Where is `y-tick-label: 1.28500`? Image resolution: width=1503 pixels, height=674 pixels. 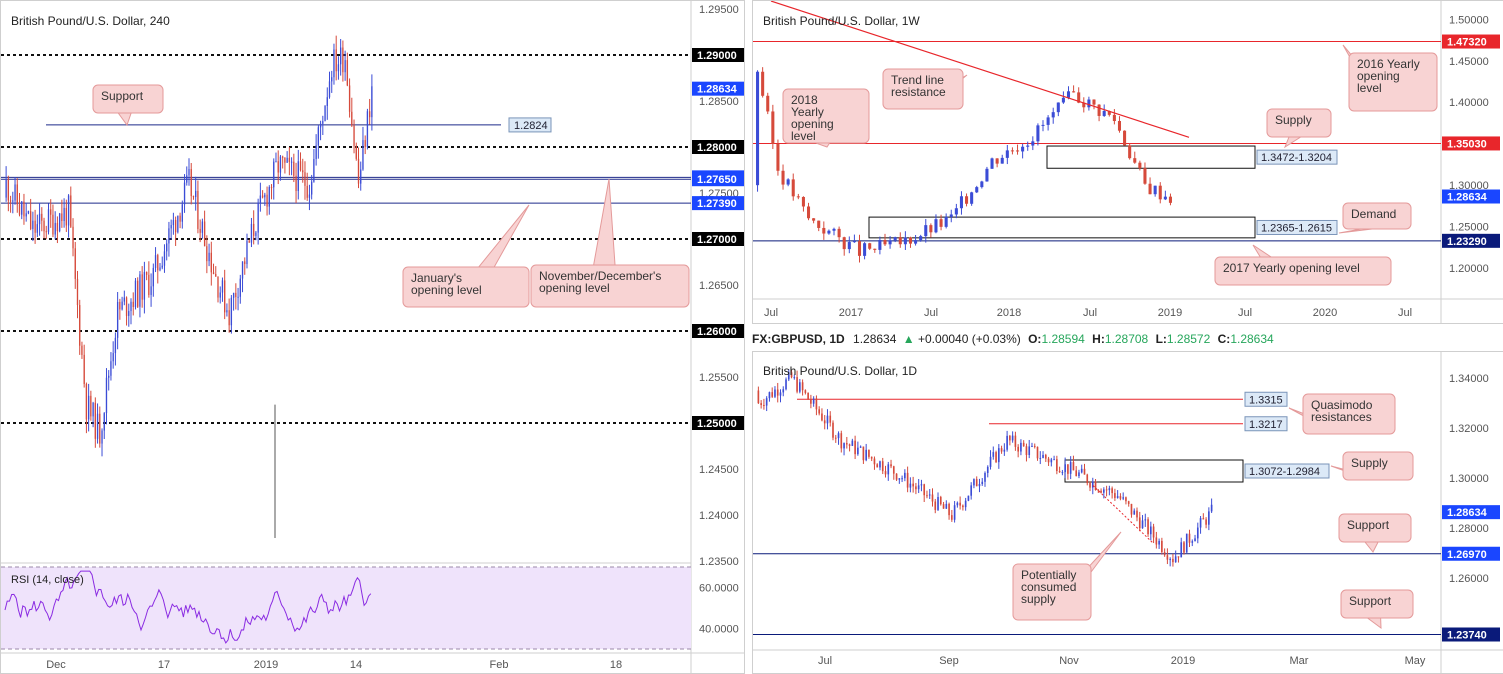 y-tick-label: 1.28500 is located at coordinates (719, 102).